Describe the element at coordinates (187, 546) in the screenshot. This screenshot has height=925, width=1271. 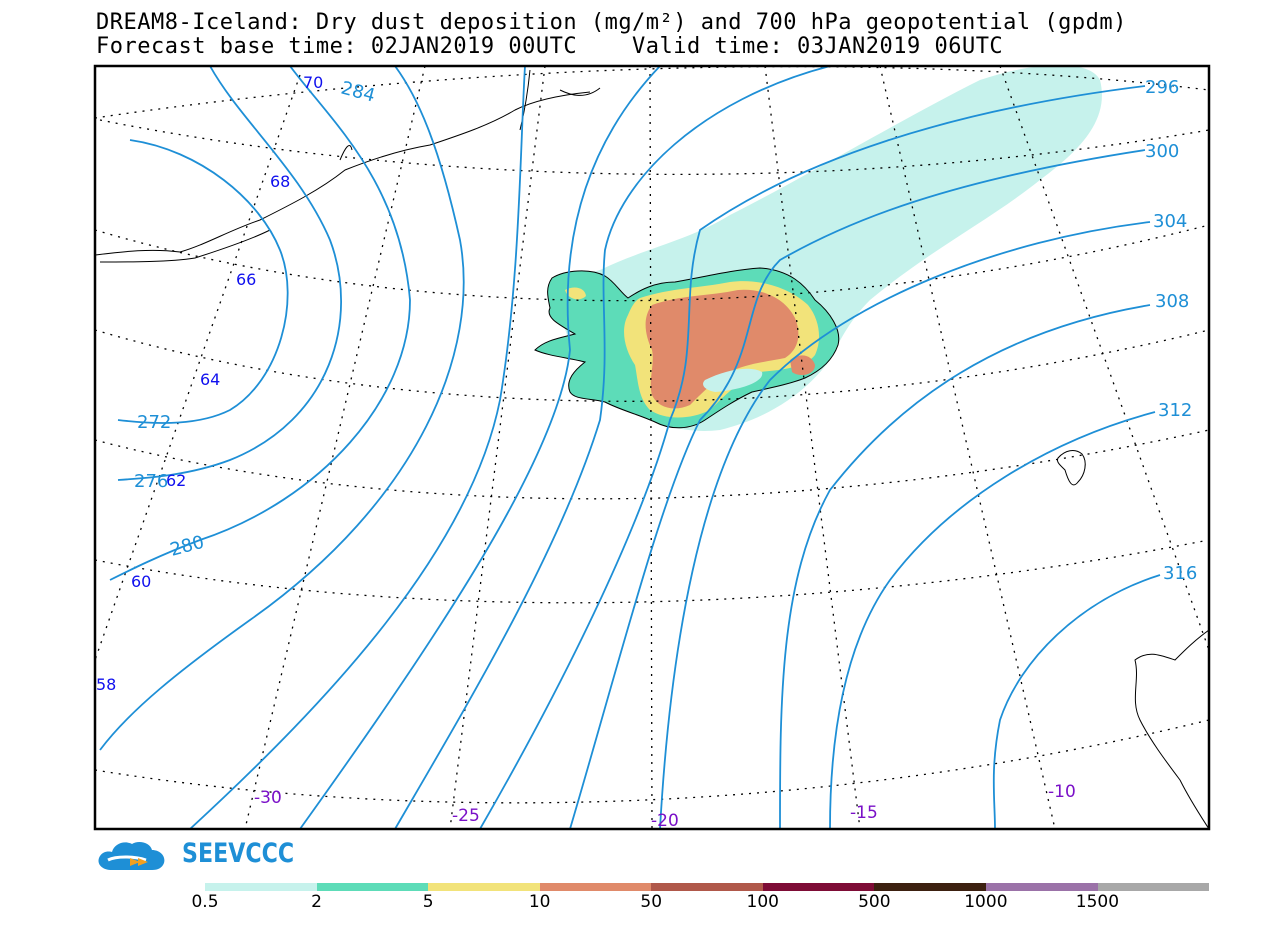
I see `contour-label: 280` at that location.